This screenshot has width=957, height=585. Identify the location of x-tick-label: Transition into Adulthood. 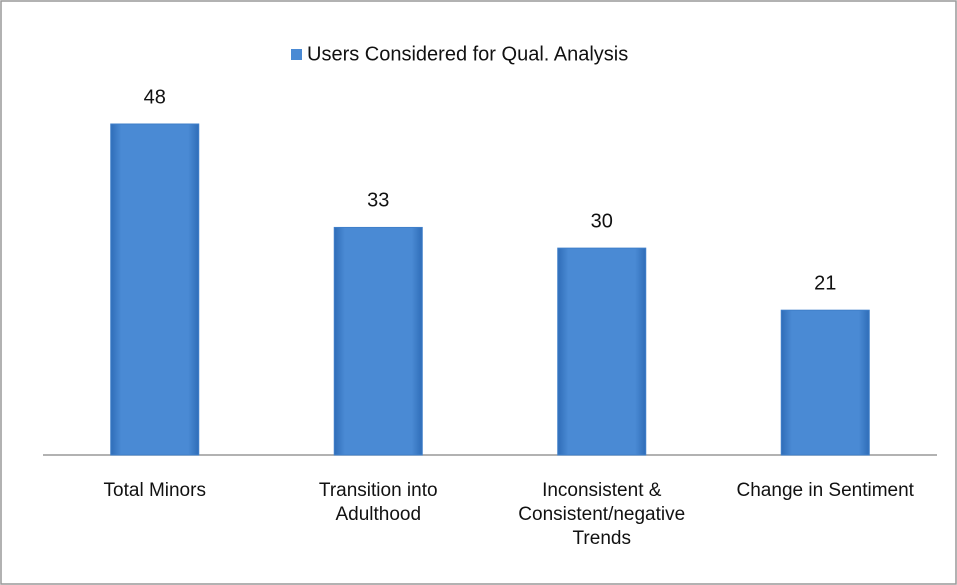
(378, 502).